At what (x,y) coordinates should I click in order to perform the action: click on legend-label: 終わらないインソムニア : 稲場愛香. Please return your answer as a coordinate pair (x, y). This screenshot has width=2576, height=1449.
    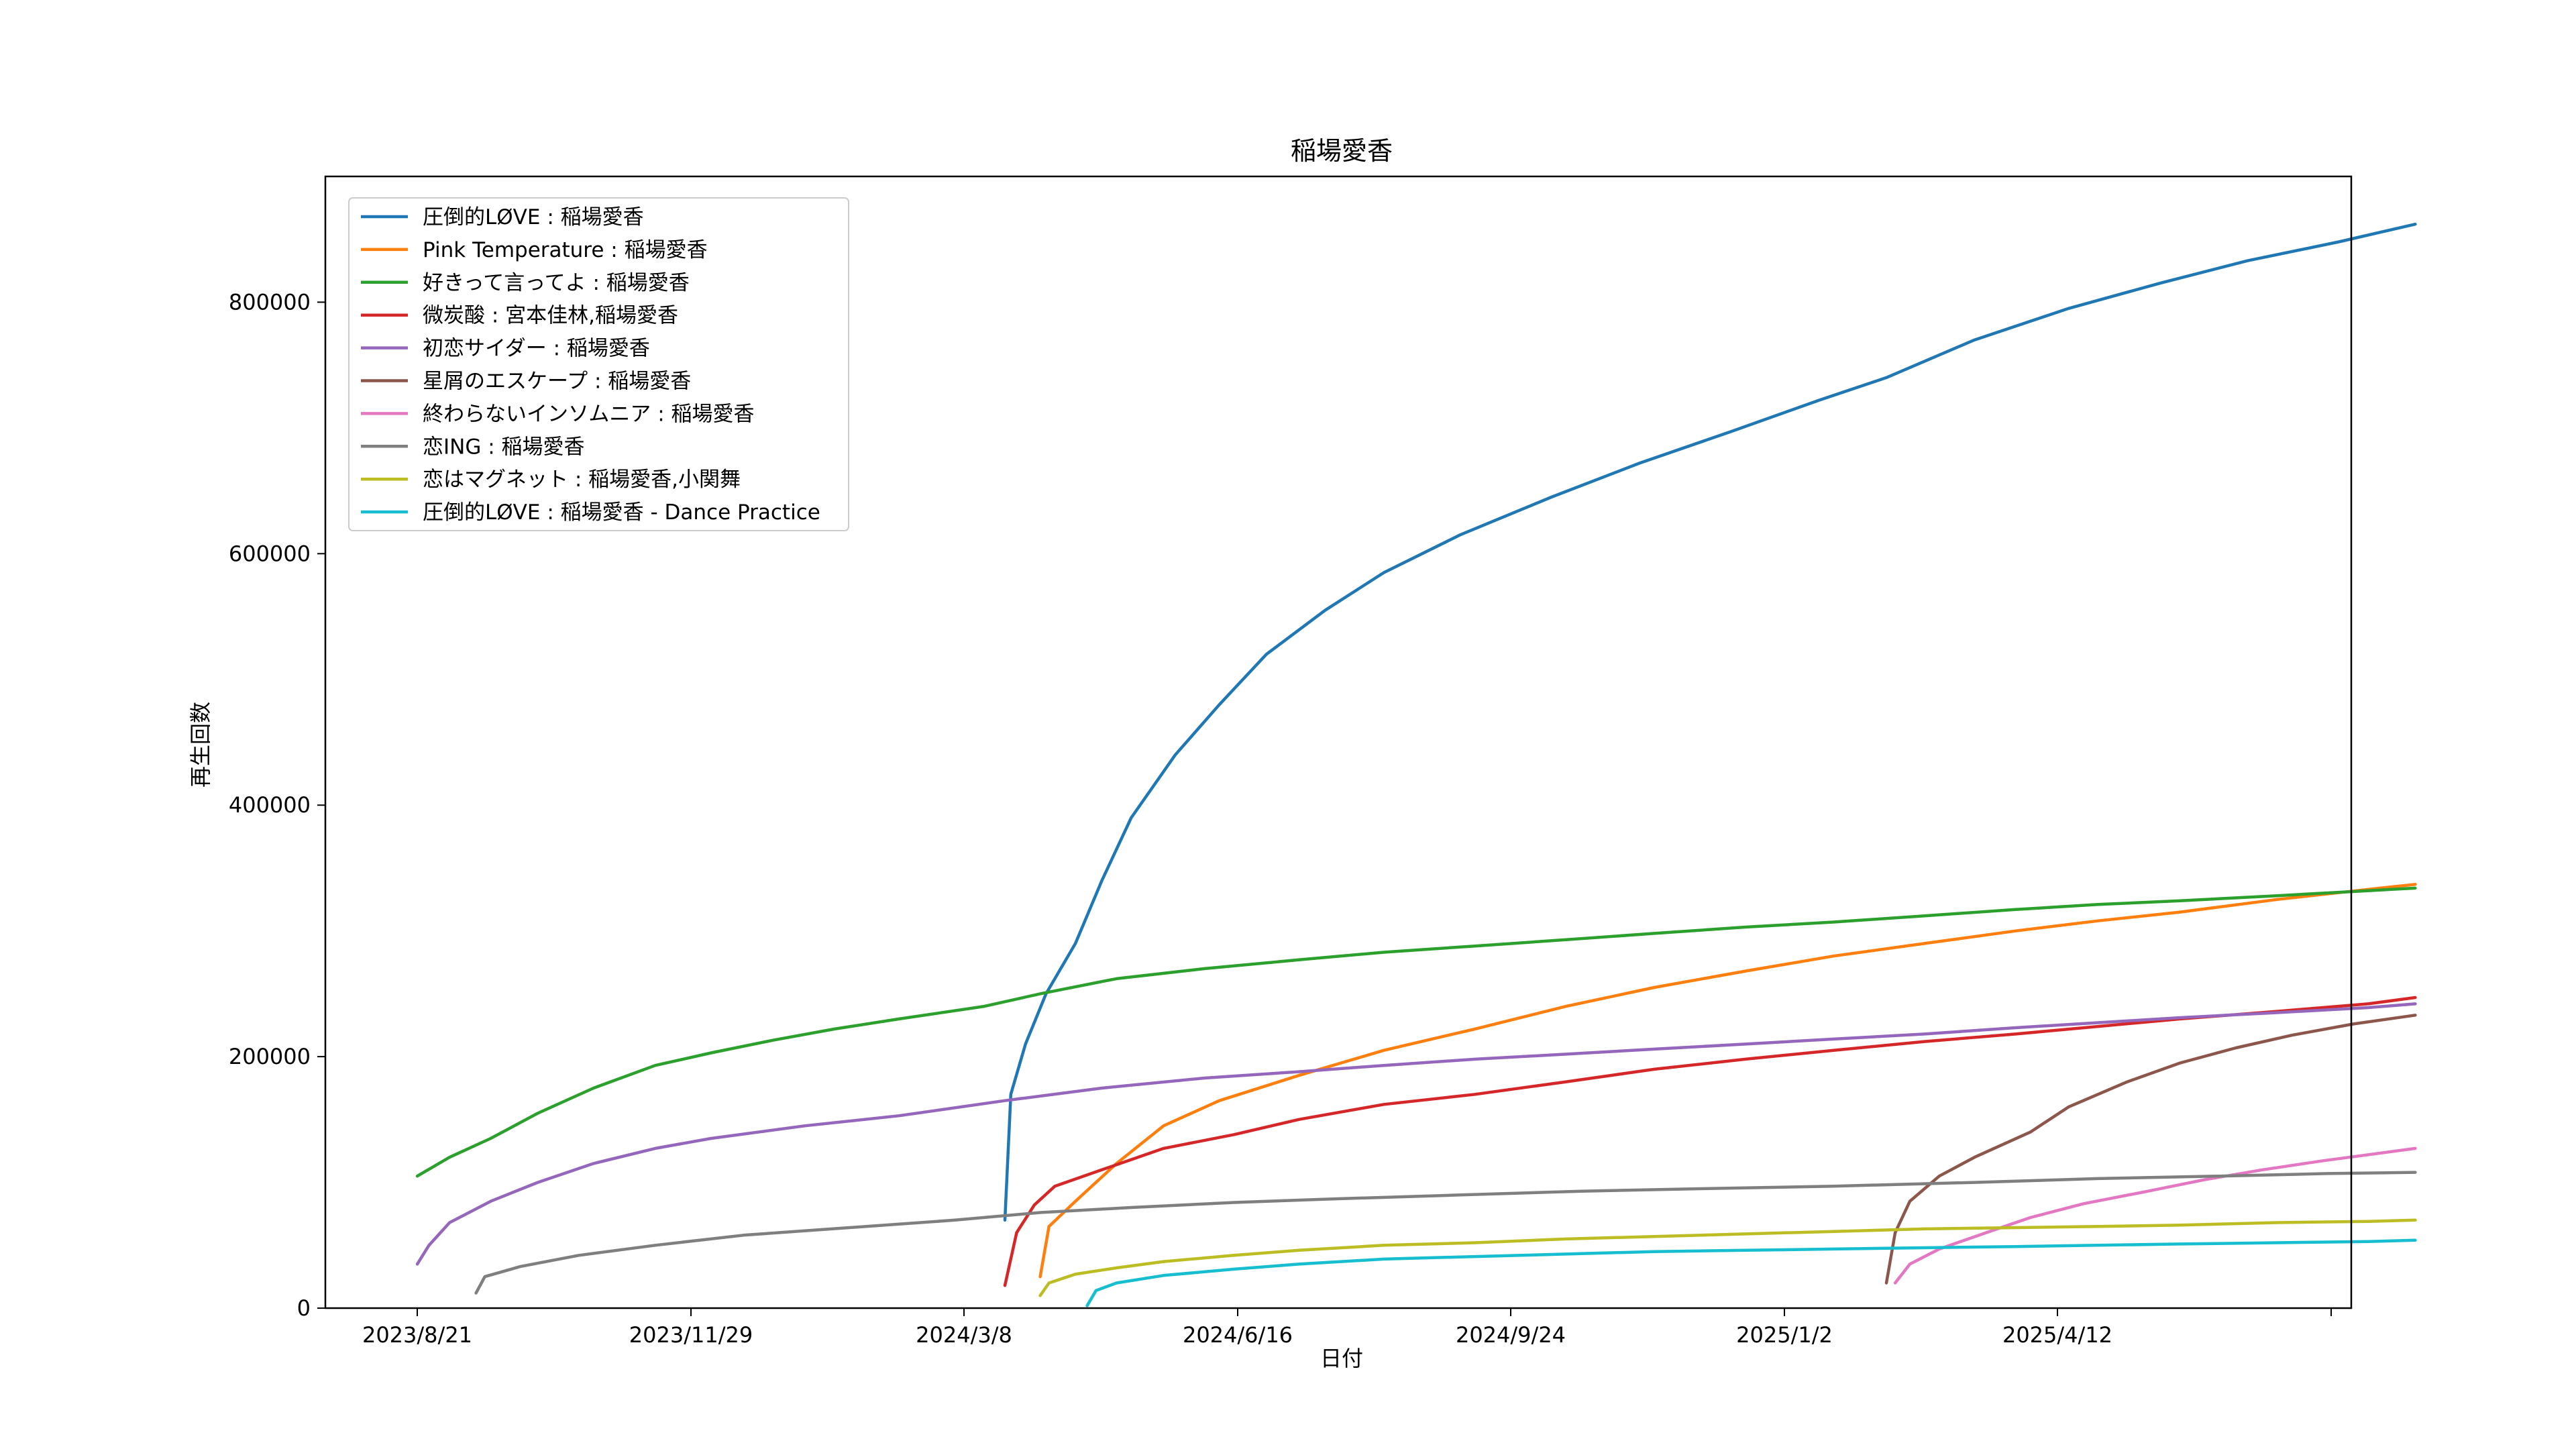
    Looking at the image, I should click on (589, 414).